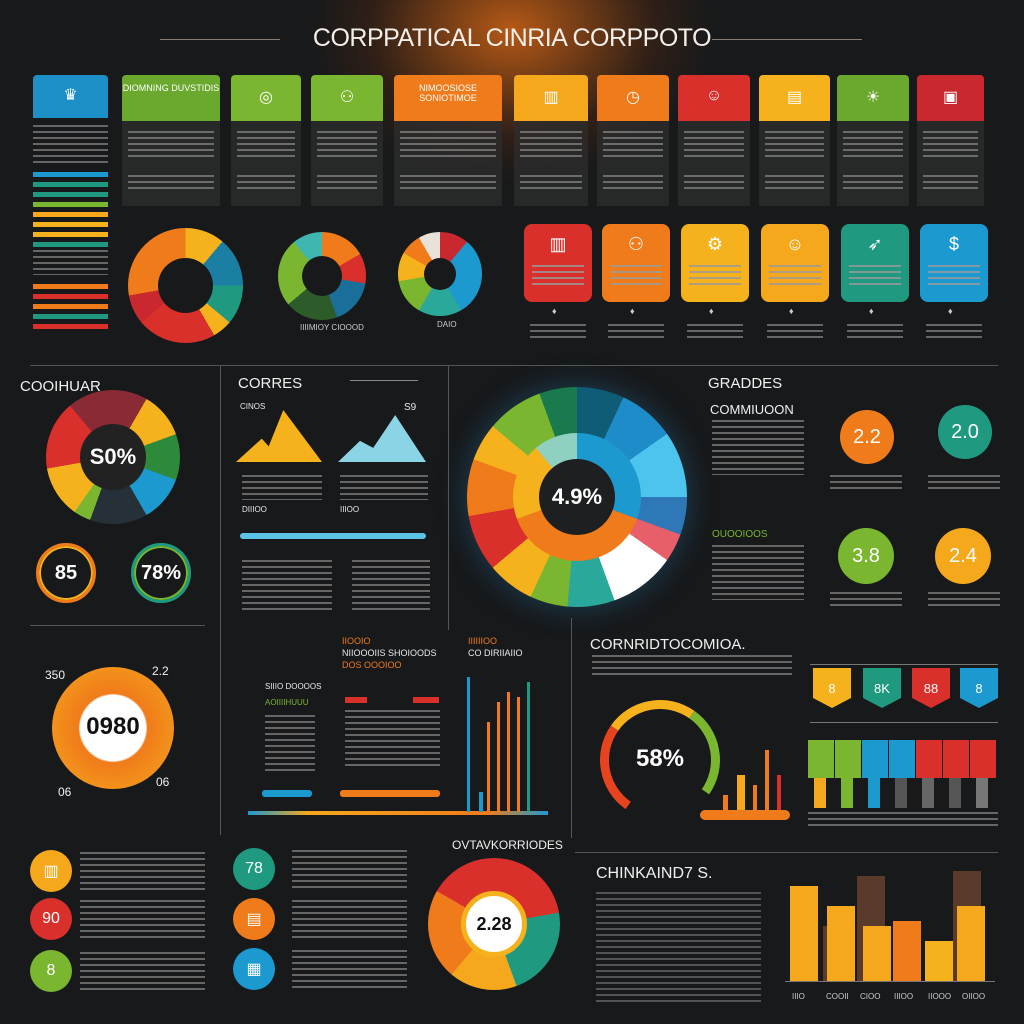  I want to click on bar-chart-vertical, so click(505, 742).